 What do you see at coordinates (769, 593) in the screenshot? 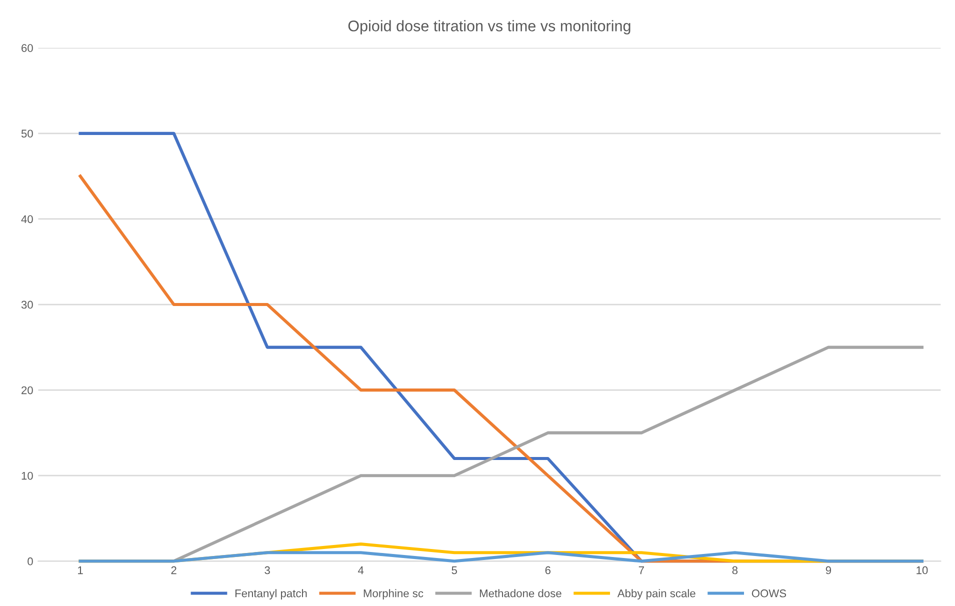
I see `legend-label: OOWS` at bounding box center [769, 593].